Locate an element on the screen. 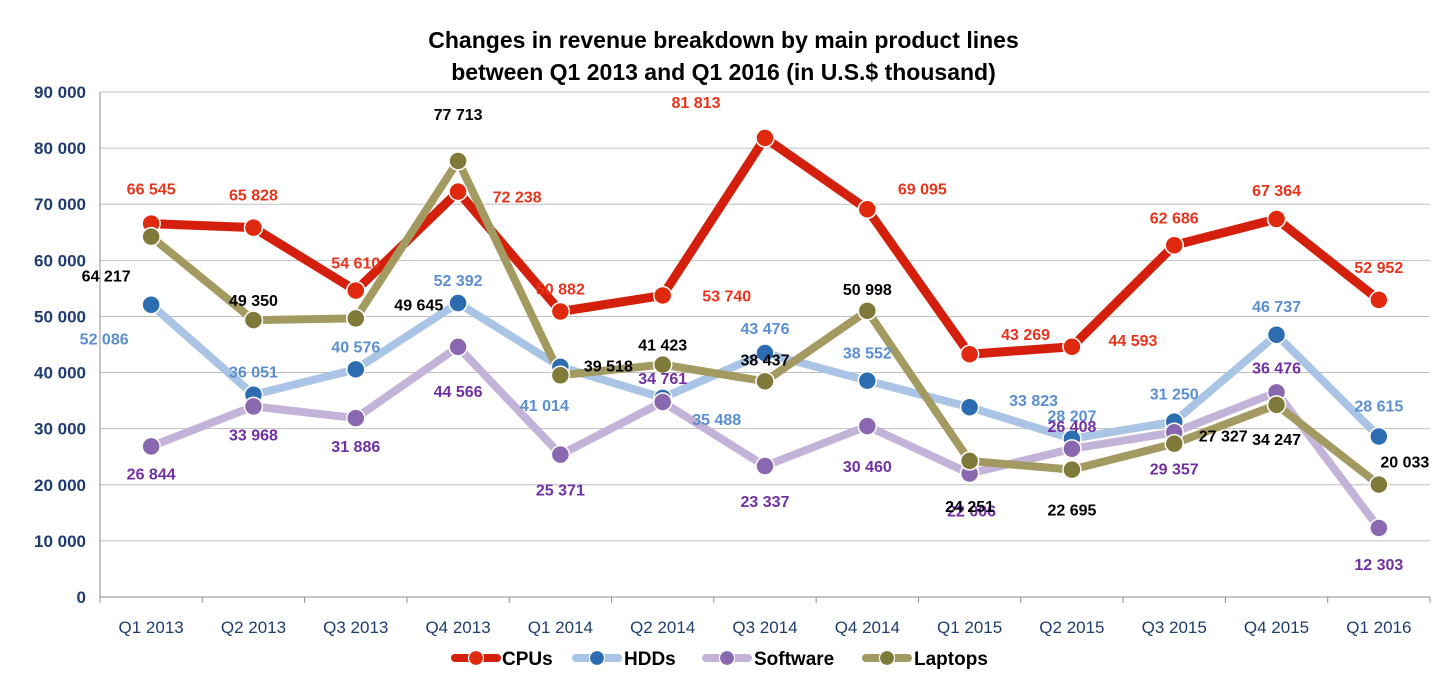 Image resolution: width=1447 pixels, height=696 pixels. y-tick-label: 80 000 is located at coordinates (60, 148).